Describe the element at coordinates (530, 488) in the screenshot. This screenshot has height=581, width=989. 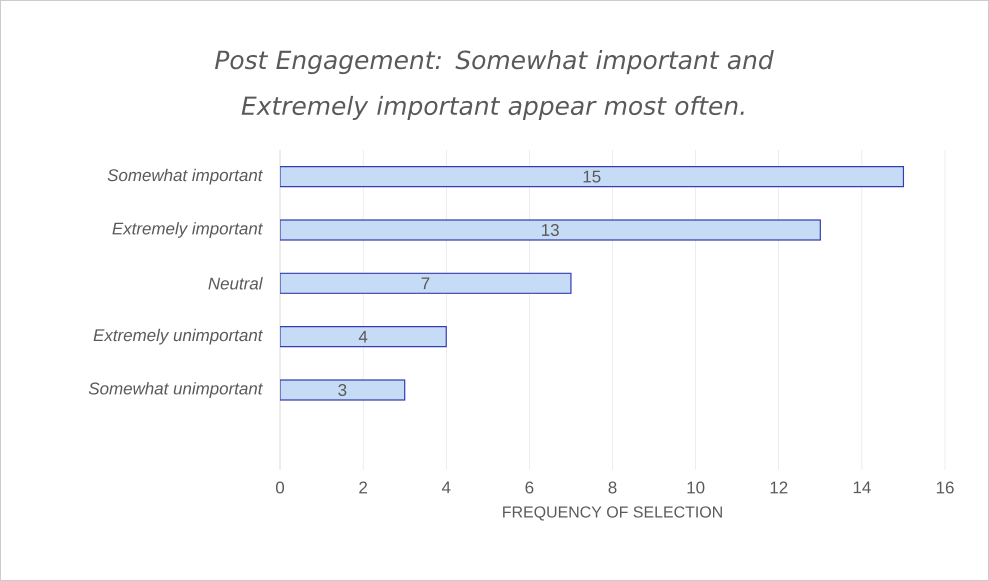
I see `x-tick-label: 6` at that location.